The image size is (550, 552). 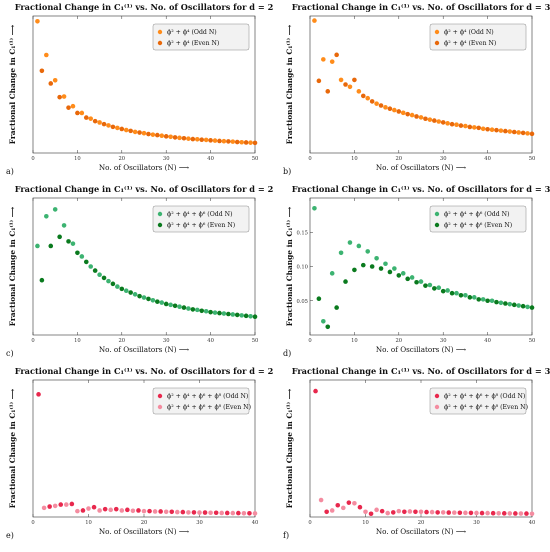 What do you see at coordinates (421, 349) in the screenshot?
I see `x-axis-label: No. of Oscillators (N) ⟶` at bounding box center [421, 349].